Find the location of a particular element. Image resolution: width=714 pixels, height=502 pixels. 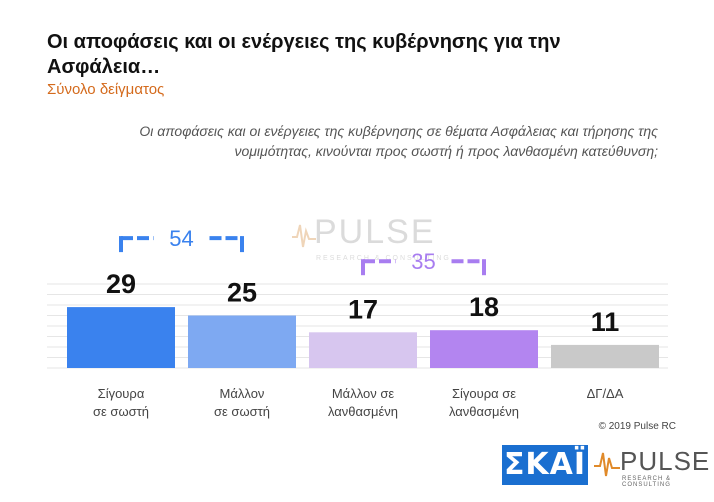

pulse-wave-icon is located at coordinates (304, 236).